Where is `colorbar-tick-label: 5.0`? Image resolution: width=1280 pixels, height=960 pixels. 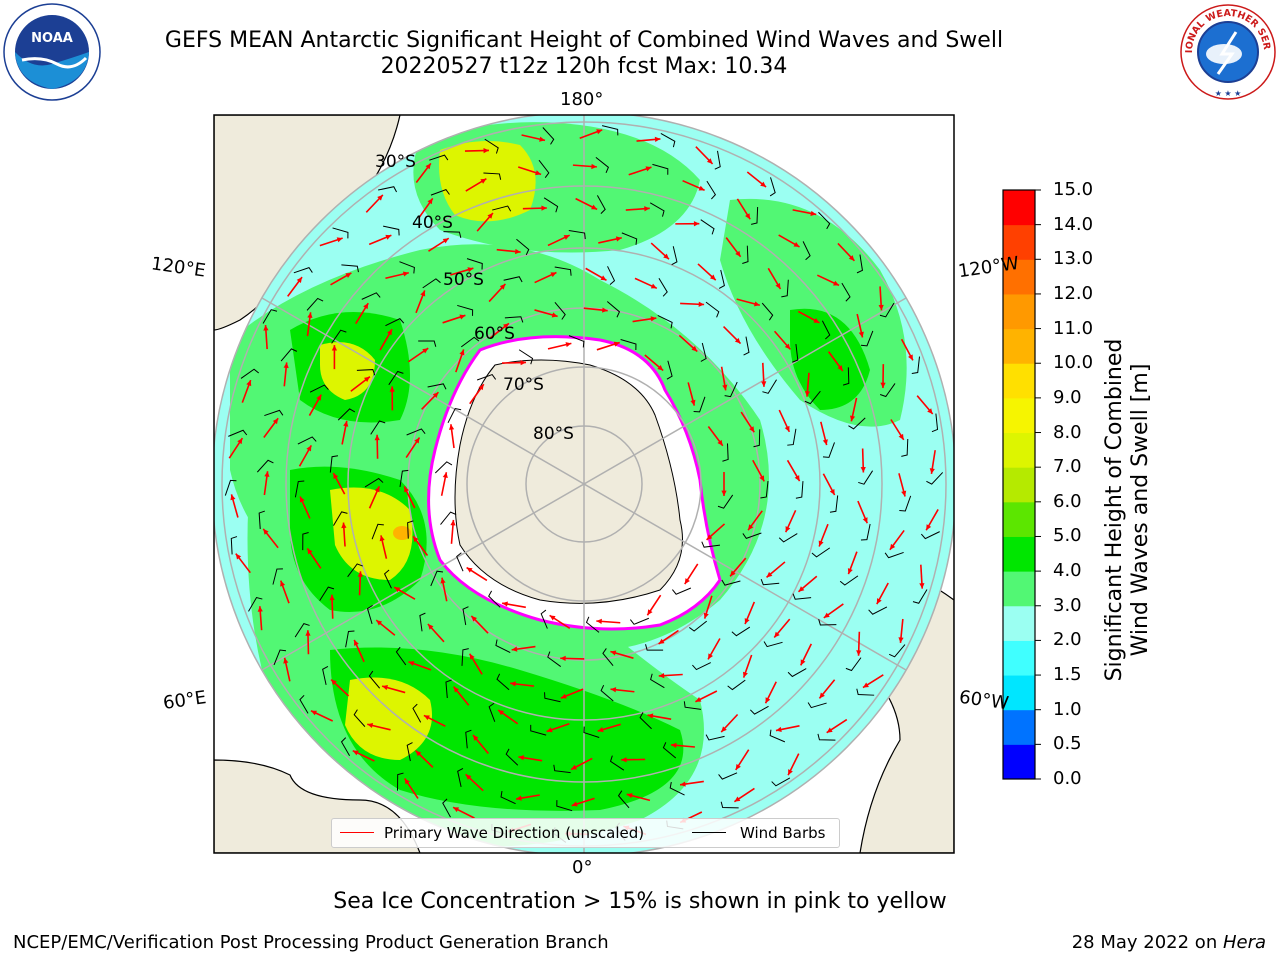
colorbar-tick-label: 5.0 is located at coordinates (1067, 536).